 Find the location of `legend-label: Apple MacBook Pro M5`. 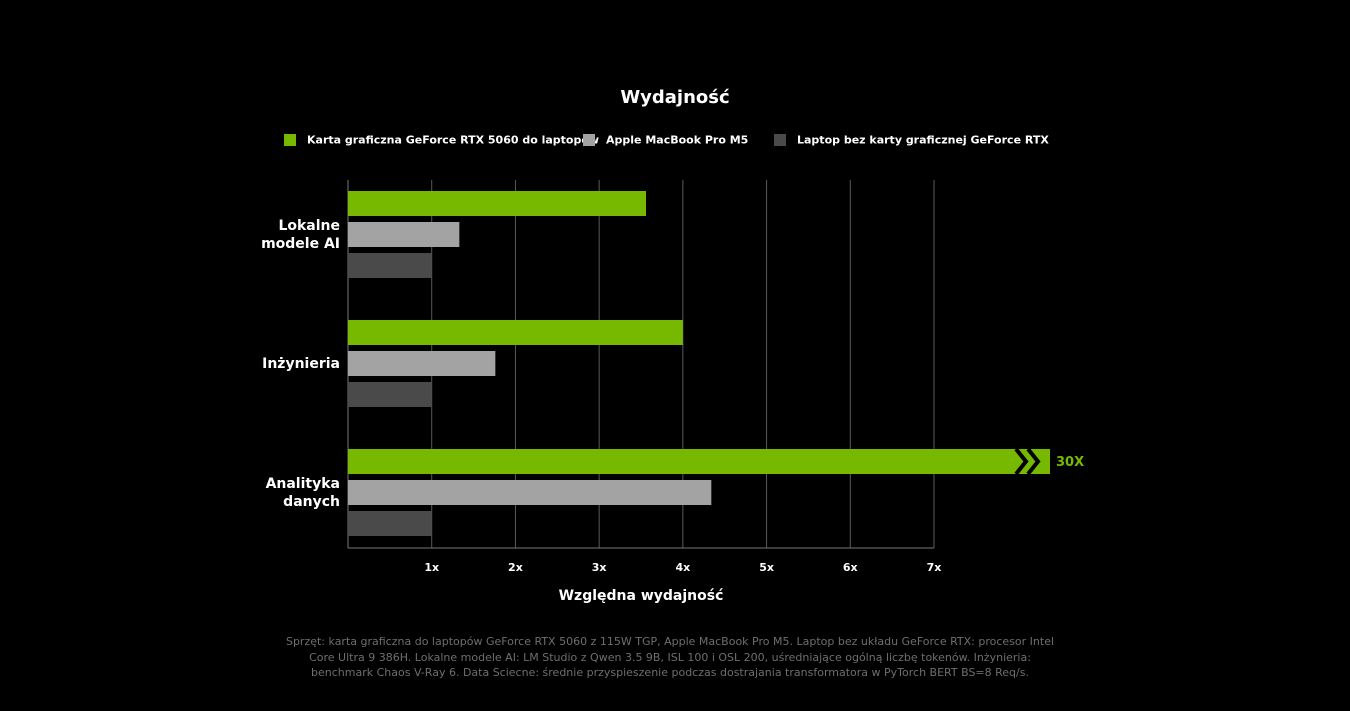

legend-label: Apple MacBook Pro M5 is located at coordinates (677, 140).